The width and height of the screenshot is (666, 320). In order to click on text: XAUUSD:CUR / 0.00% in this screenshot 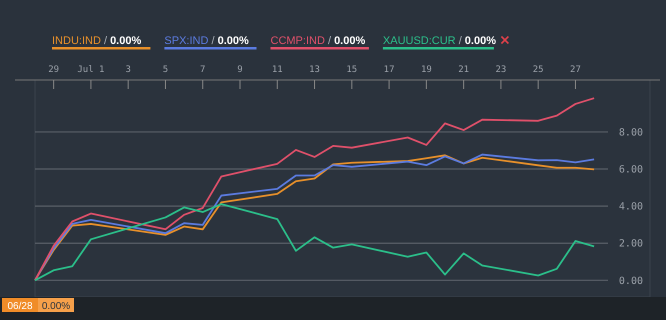, I will do `click(439, 41)`.